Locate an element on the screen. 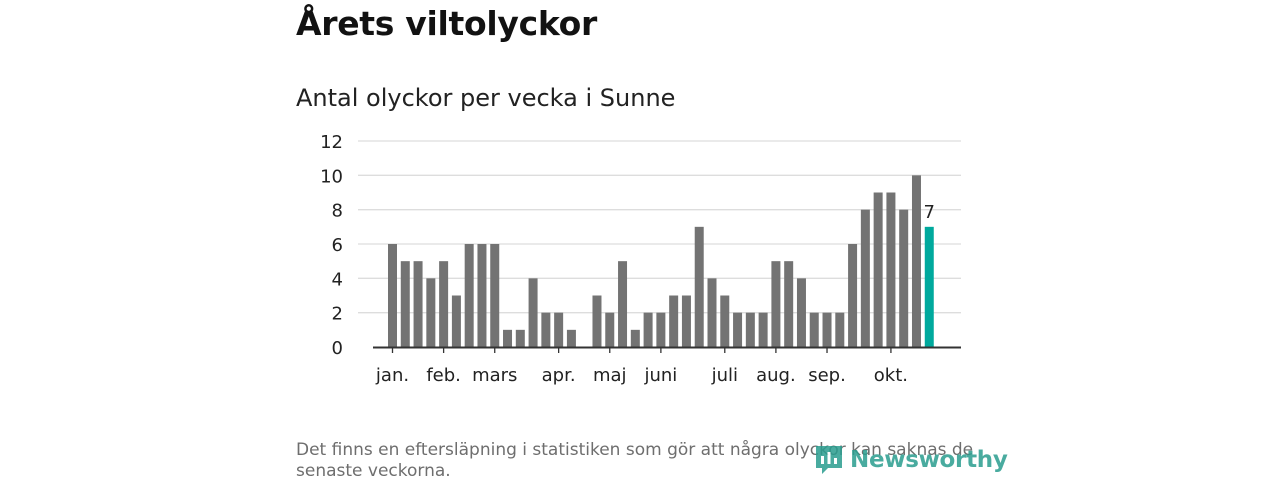 This screenshot has width=1280, height=482. x-tick-label: juli is located at coordinates (724, 375).